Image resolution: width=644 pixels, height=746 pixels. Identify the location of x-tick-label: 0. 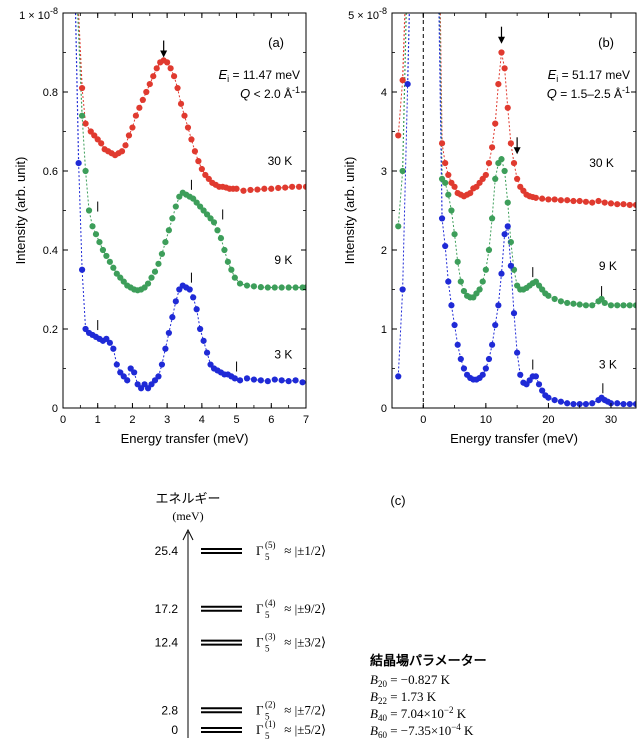
(423, 420).